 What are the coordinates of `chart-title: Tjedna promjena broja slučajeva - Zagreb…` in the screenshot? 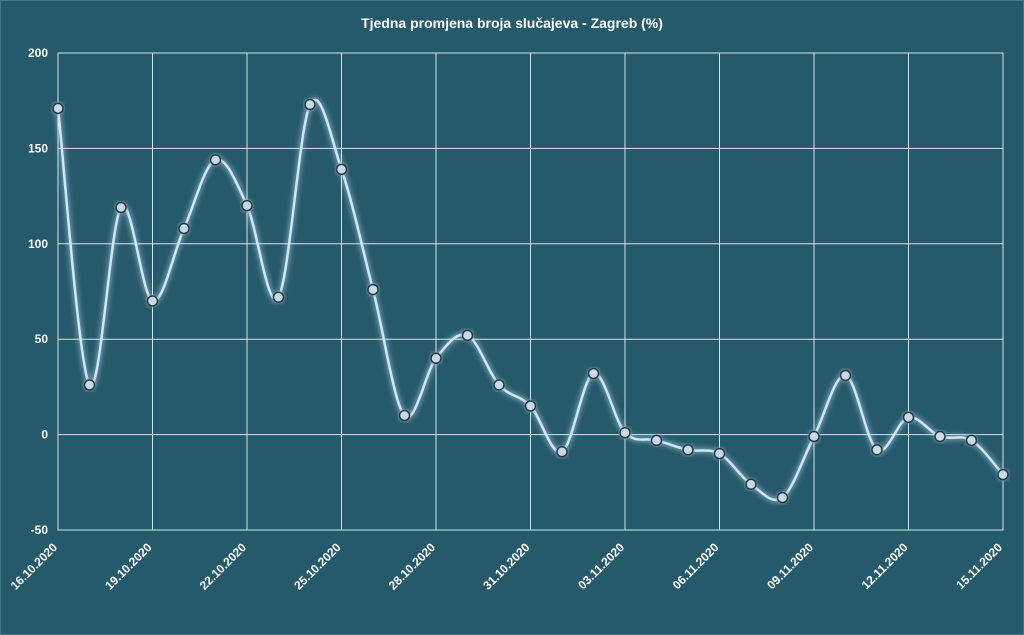 It's located at (512, 23).